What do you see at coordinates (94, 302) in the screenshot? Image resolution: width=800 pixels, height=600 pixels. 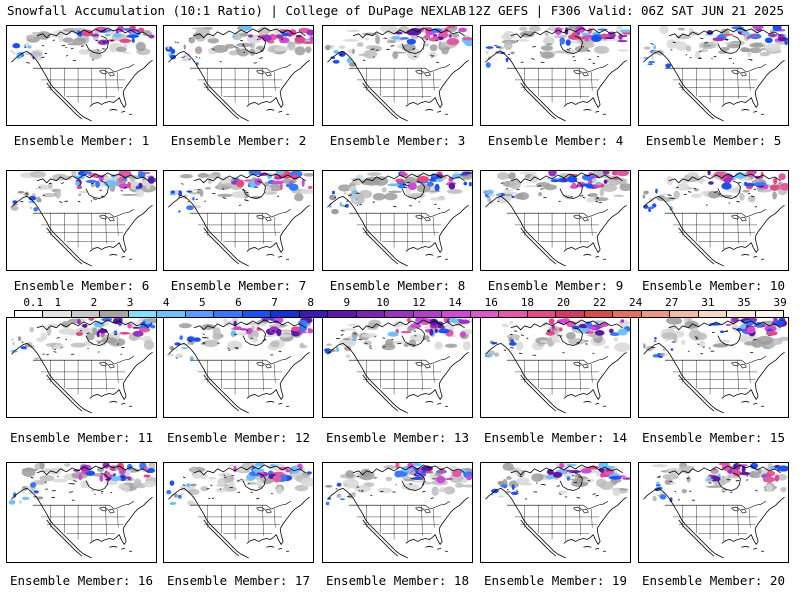 I see `colorbar-tick-label: 2` at bounding box center [94, 302].